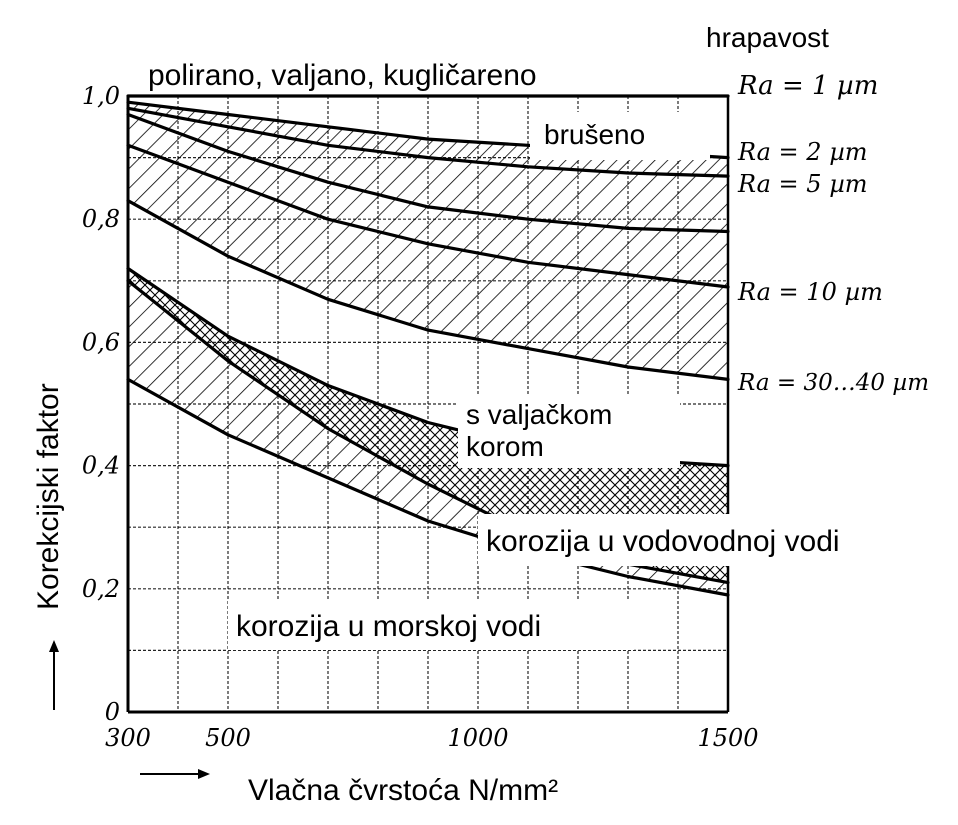 The width and height of the screenshot is (958, 825). I want to click on annotation-sea-water: korozija u morskoj vodi, so click(388, 626).